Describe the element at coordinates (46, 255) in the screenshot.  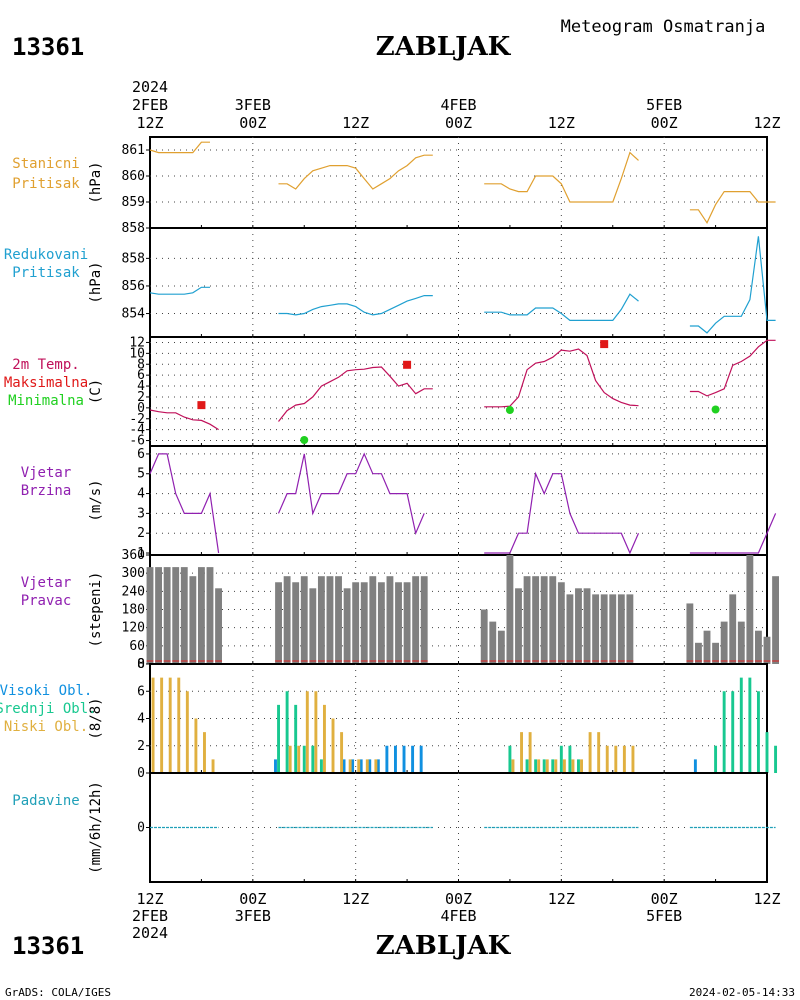
I see `panel-label: Redukovani` at that location.